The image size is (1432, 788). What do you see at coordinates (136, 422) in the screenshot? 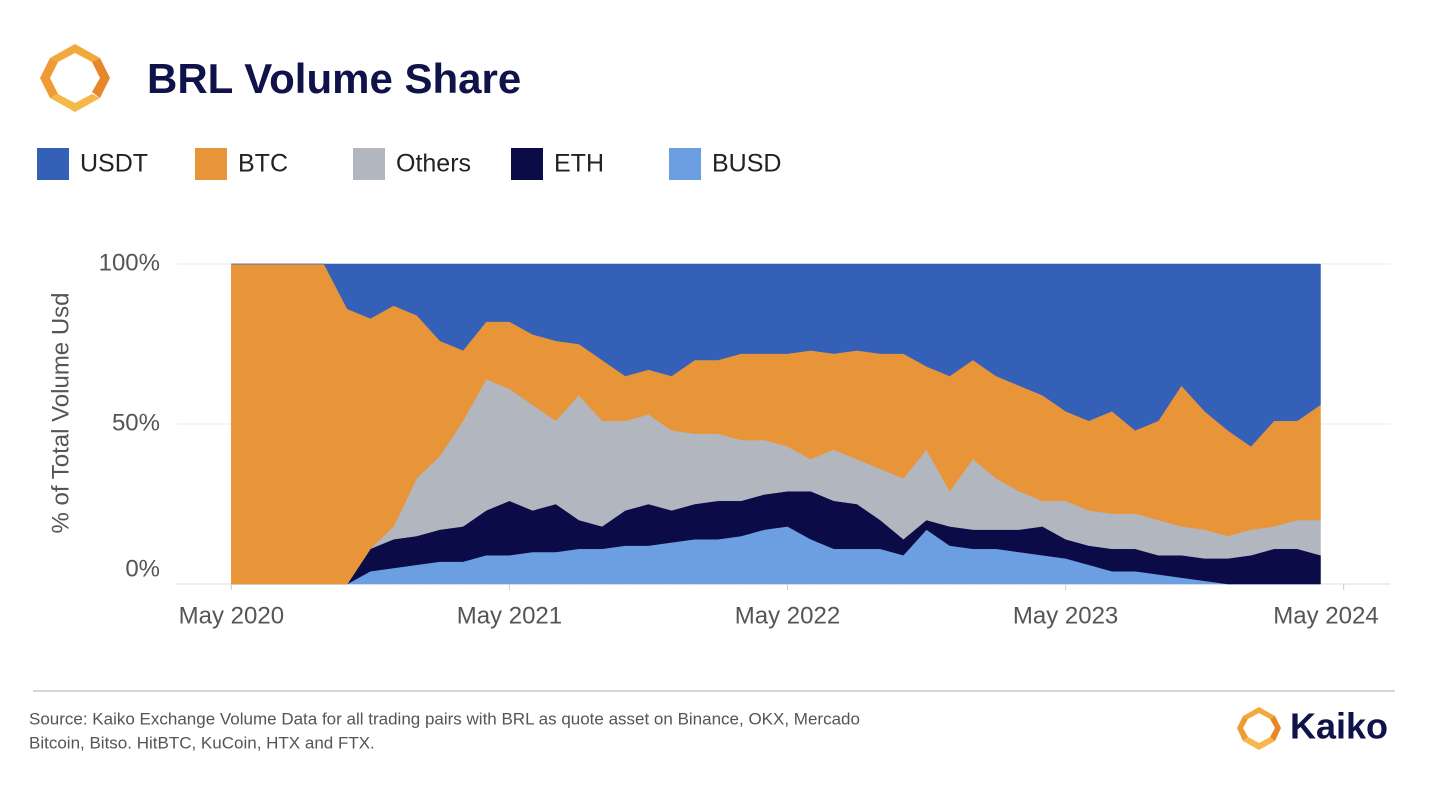
I see `y-tick-label: 50%` at bounding box center [136, 422].